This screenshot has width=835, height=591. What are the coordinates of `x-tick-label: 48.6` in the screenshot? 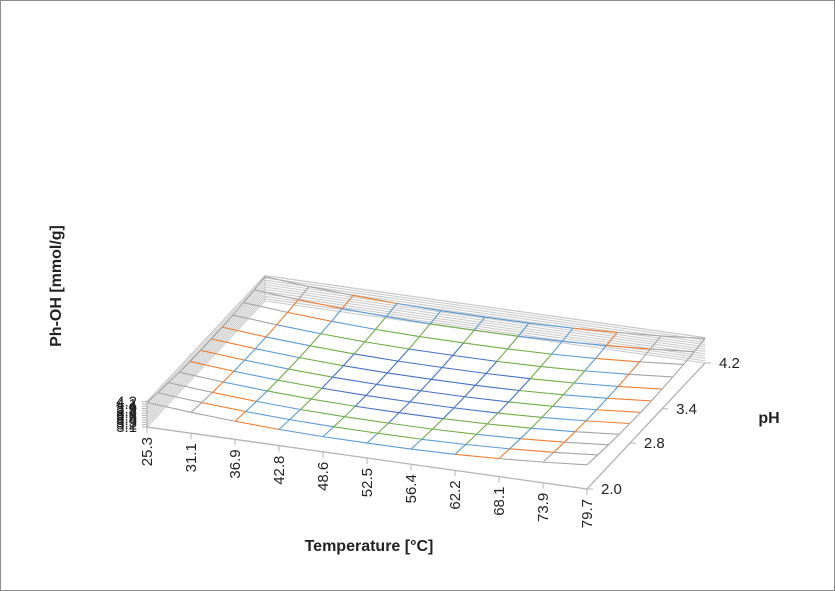 It's located at (323, 476).